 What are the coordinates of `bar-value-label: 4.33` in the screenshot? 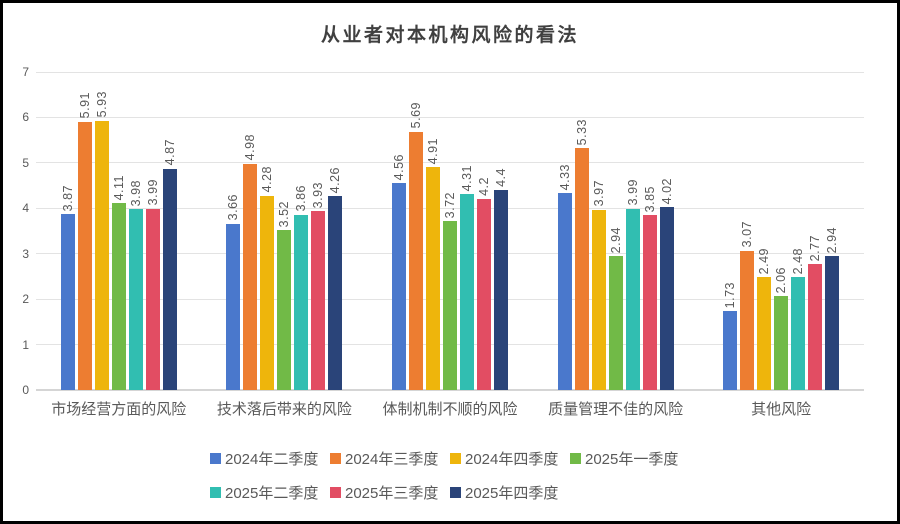 It's located at (564, 177).